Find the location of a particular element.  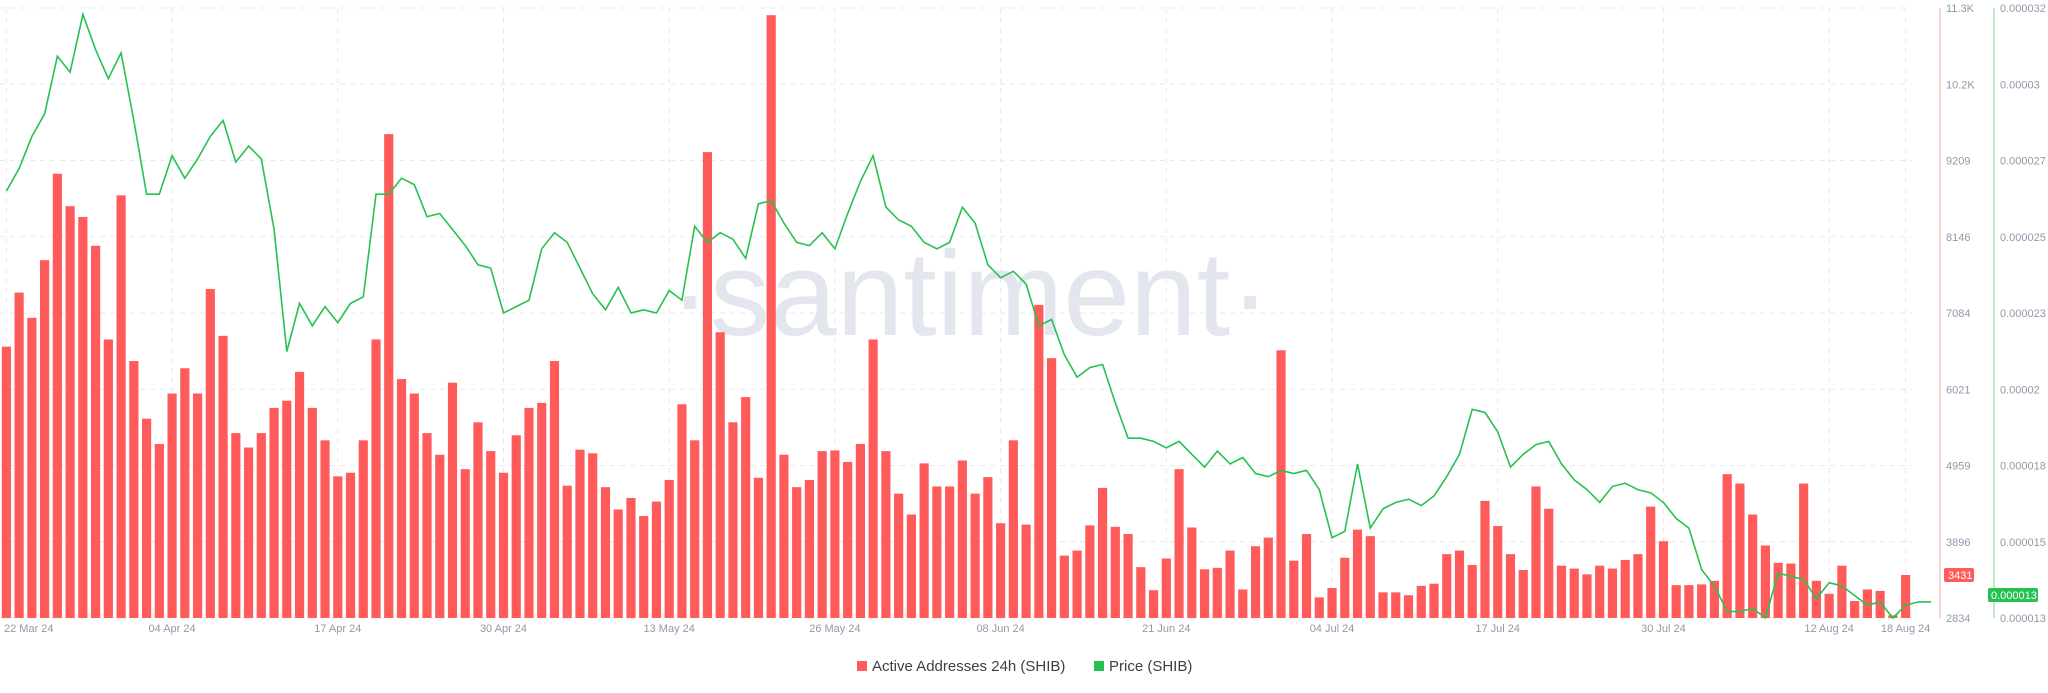

x-tick-label: 17 Jul 24 is located at coordinates (1497, 629).